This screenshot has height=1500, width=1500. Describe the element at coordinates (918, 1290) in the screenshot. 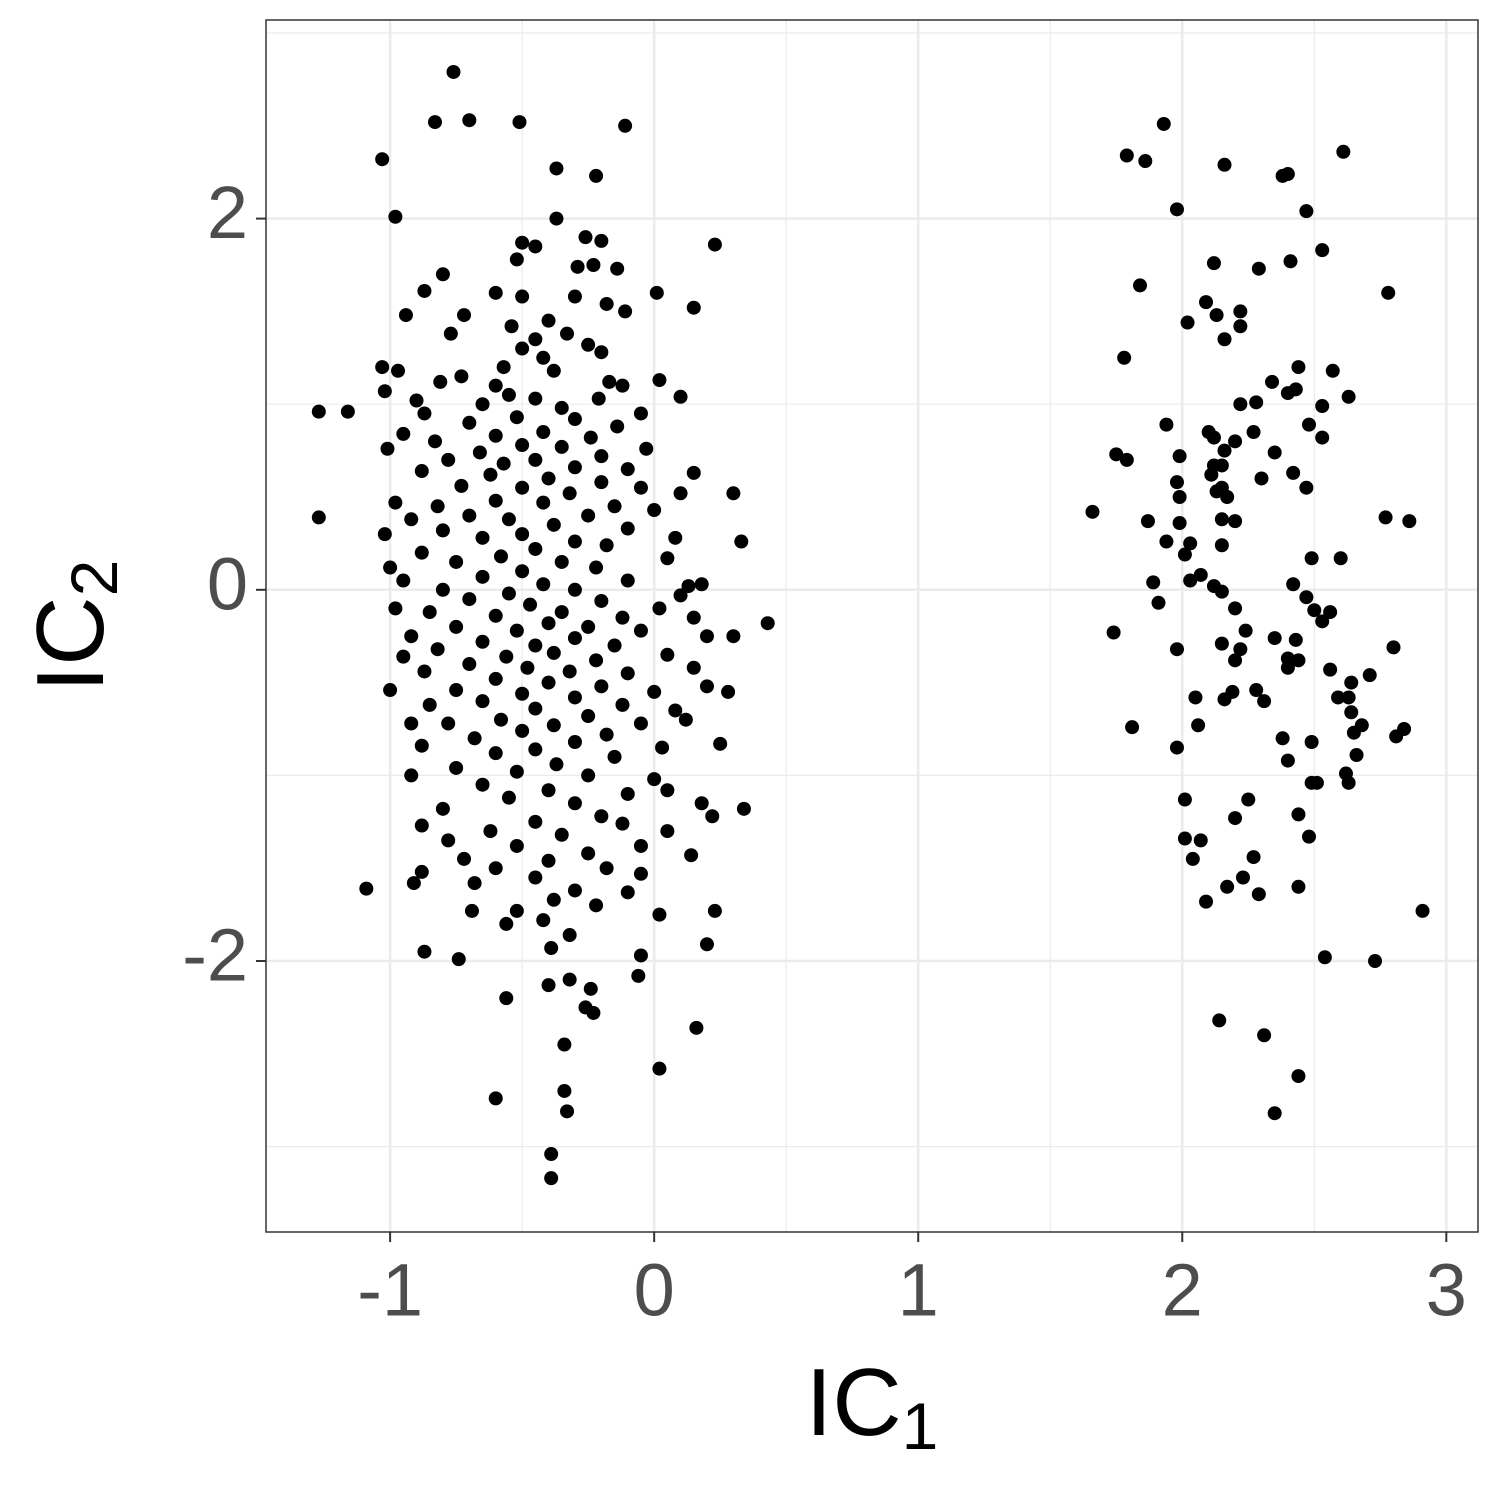

I see `x-tick-label: 1` at that location.